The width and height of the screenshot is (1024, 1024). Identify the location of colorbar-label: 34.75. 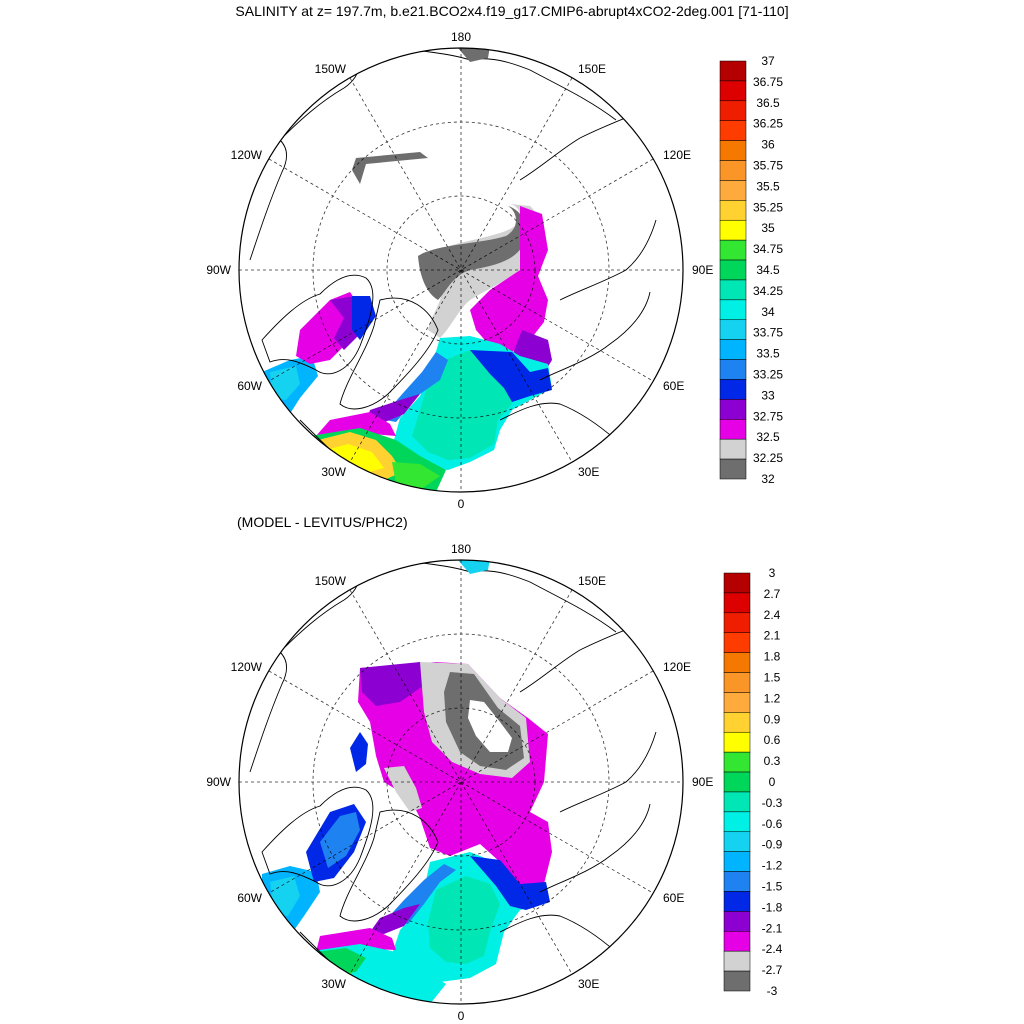
(768, 249).